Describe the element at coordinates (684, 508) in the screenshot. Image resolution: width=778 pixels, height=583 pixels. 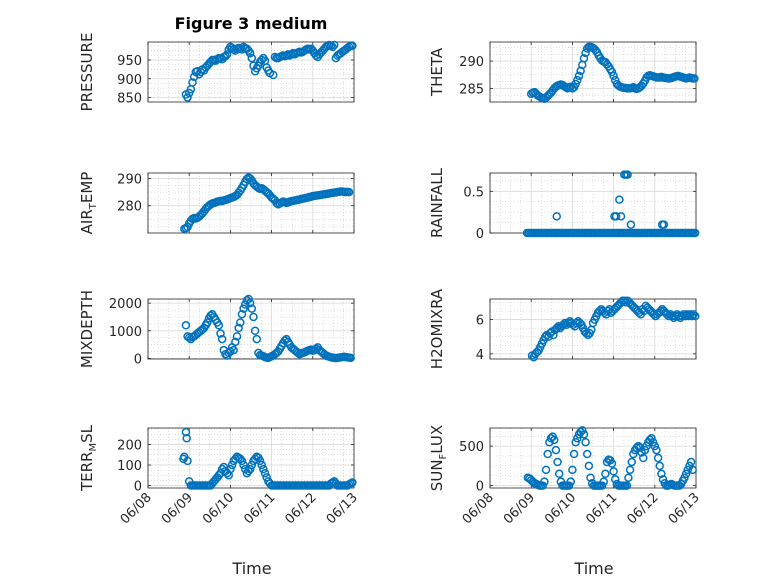
I see `x-tick-label: 06/13` at that location.